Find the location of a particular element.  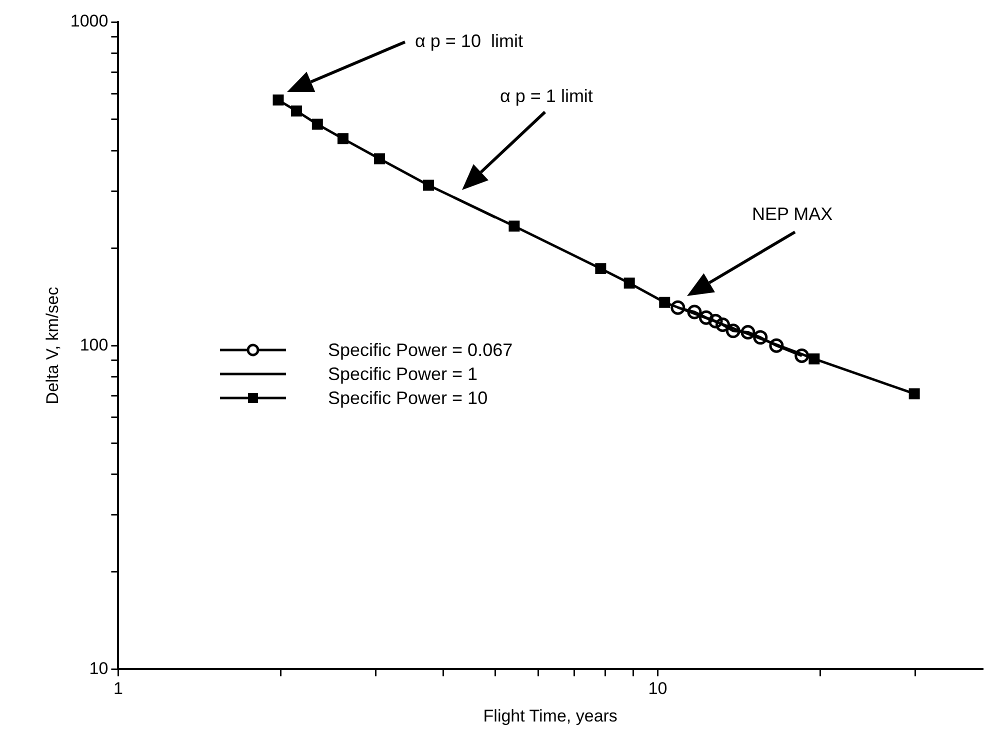

y-axis-title: Delta V, km/sec is located at coordinates (52, 345).